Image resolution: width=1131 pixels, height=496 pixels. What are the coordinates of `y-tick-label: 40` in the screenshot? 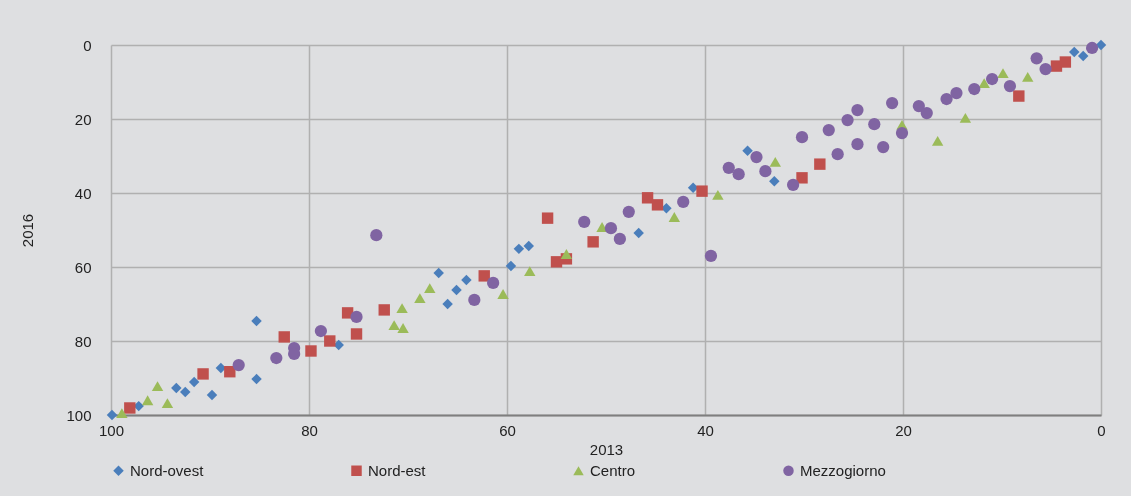 It's located at (83, 193).